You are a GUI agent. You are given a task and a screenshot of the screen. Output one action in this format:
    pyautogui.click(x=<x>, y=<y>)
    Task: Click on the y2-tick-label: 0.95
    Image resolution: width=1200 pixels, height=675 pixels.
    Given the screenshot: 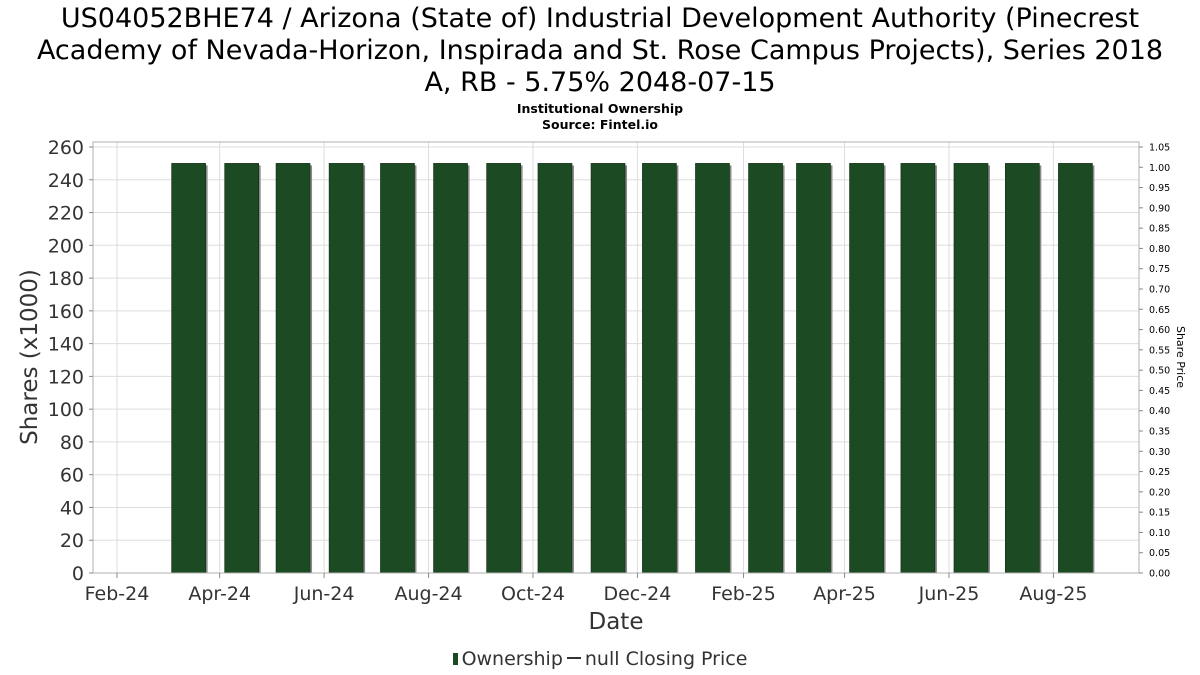 What is the action you would take?
    pyautogui.click(x=1159, y=188)
    